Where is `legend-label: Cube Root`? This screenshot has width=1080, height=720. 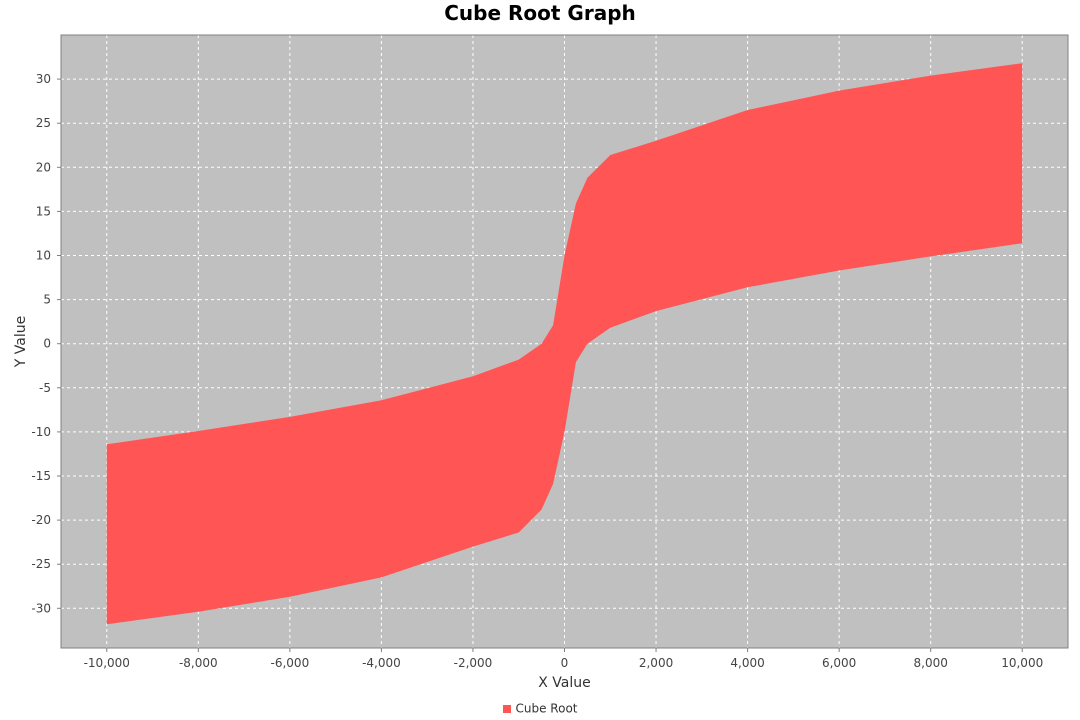 legend-label: Cube Root is located at coordinates (546, 708).